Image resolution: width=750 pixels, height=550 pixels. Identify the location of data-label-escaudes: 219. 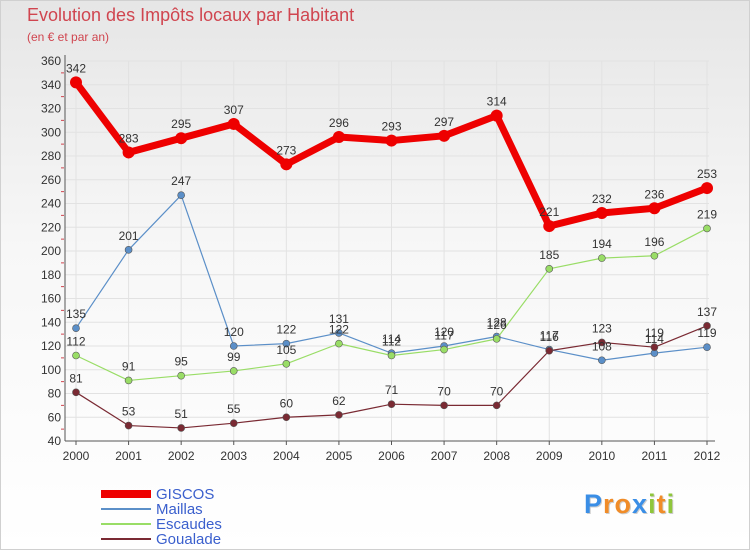
(707, 214).